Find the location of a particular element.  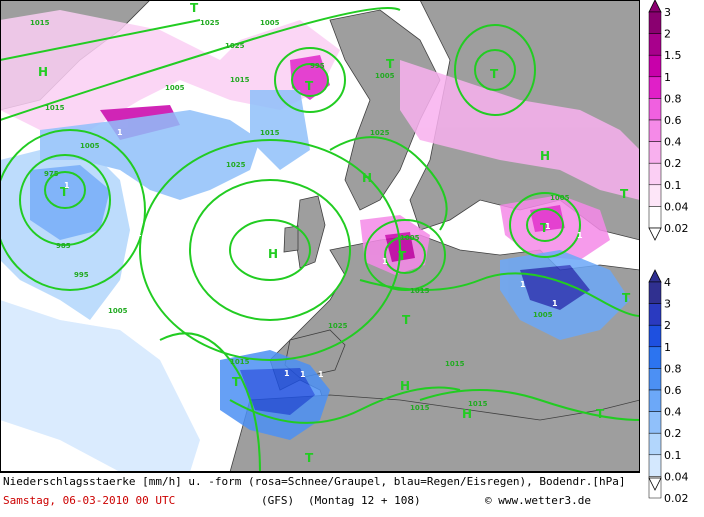

model-name: (GFS) is located at coordinates (278, 500).